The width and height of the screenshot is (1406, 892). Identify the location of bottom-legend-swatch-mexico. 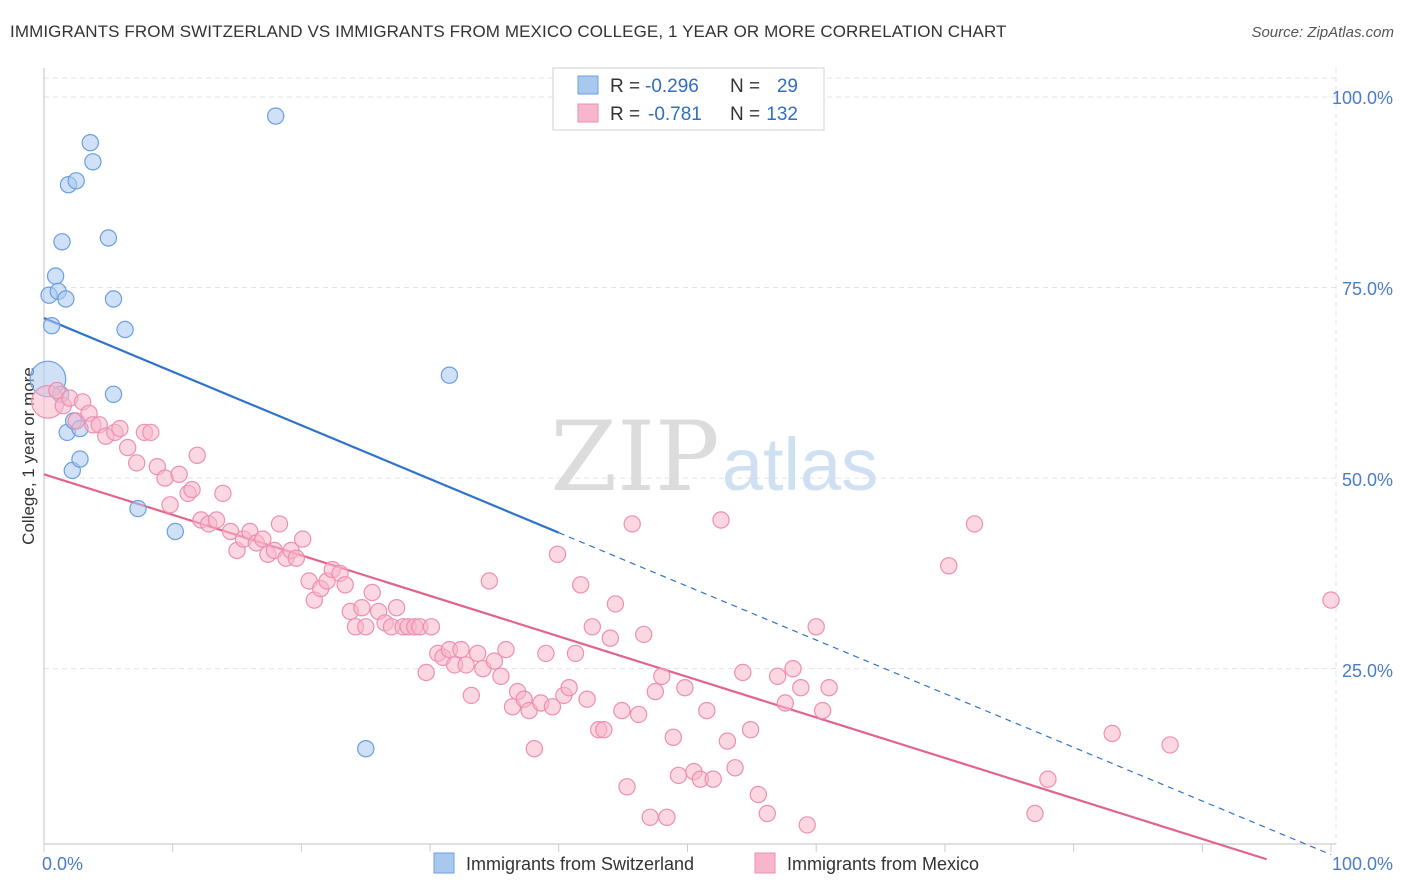
(765, 863).